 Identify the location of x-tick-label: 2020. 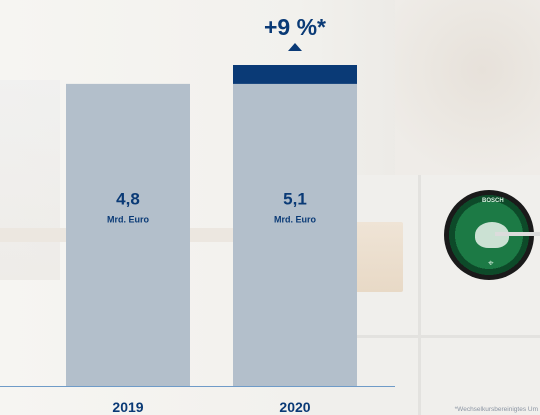
(294, 407).